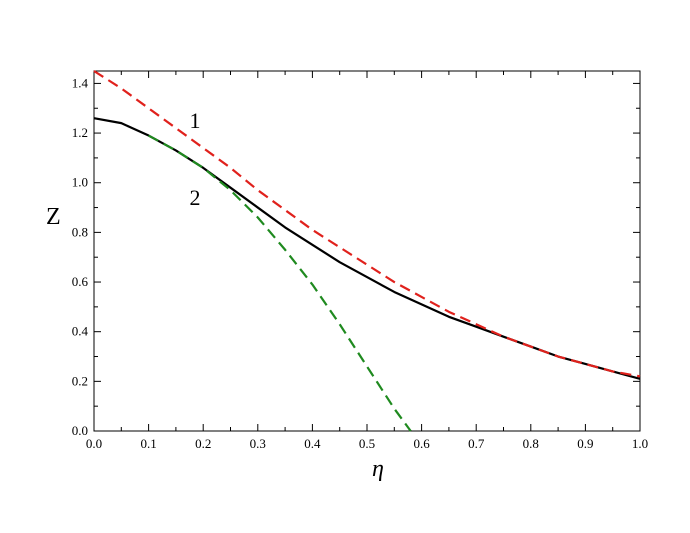 This screenshot has height=533, width=690. I want to click on annotations: 12, so click(195, 159).